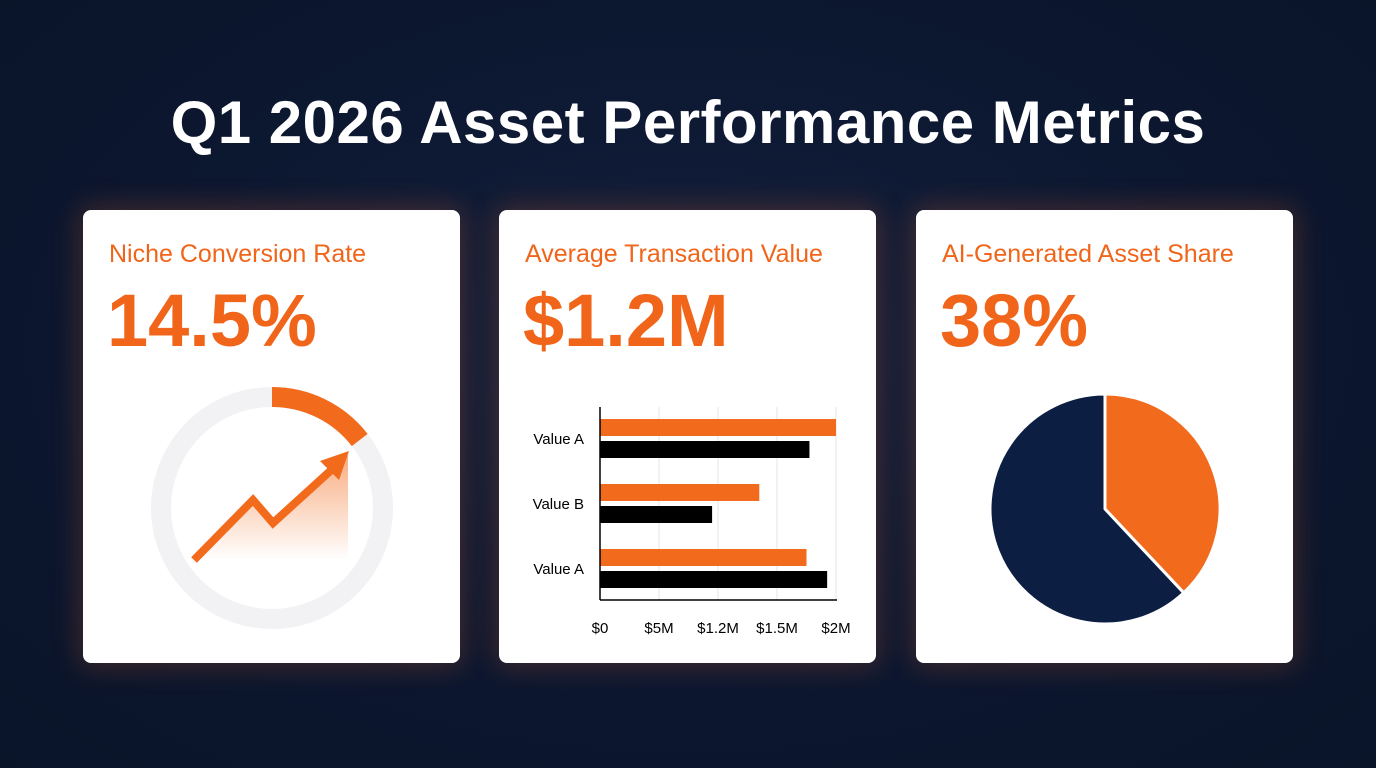 The height and width of the screenshot is (768, 1376). I want to click on ai-share-pie-chart, so click(1105, 509).